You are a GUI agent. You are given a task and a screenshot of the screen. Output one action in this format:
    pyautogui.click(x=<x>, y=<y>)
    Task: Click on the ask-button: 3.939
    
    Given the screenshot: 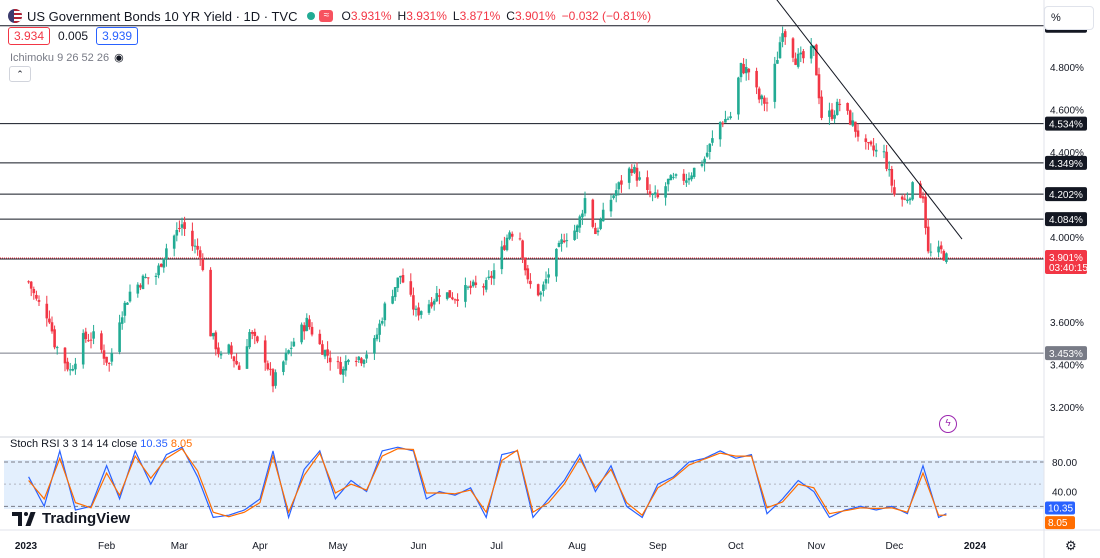 What is the action you would take?
    pyautogui.click(x=117, y=36)
    